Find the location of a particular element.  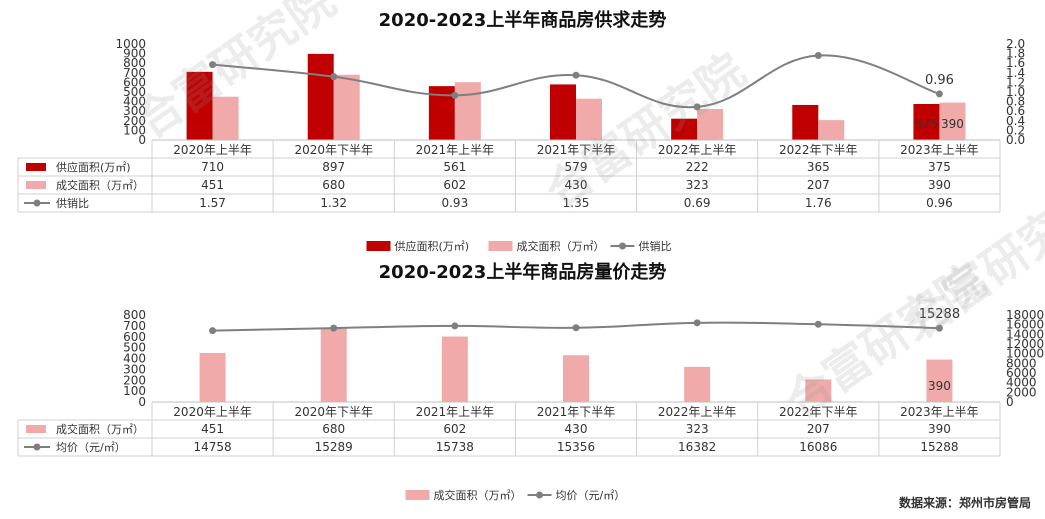

chart1-bar-label-last-1: 375 is located at coordinates (926, 124).